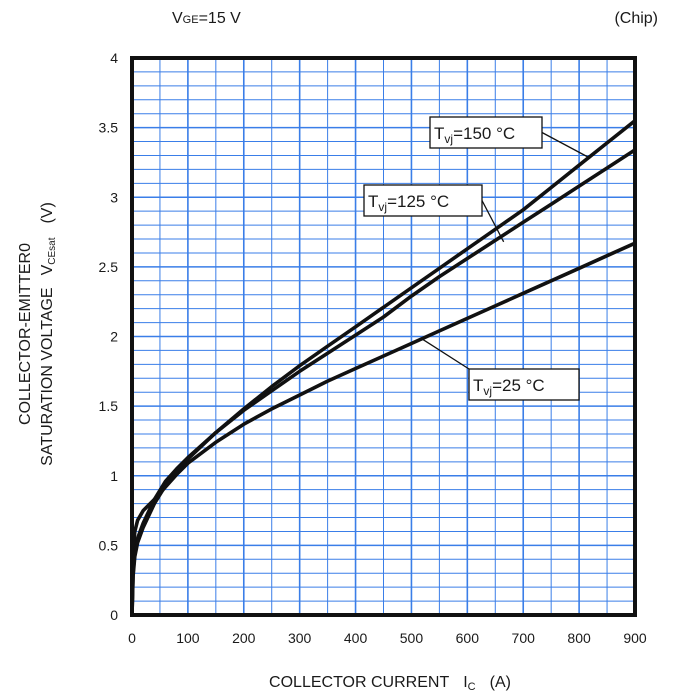 The height and width of the screenshot is (696, 673). What do you see at coordinates (356, 638) in the screenshot?
I see `x-tick-label: 400` at bounding box center [356, 638].